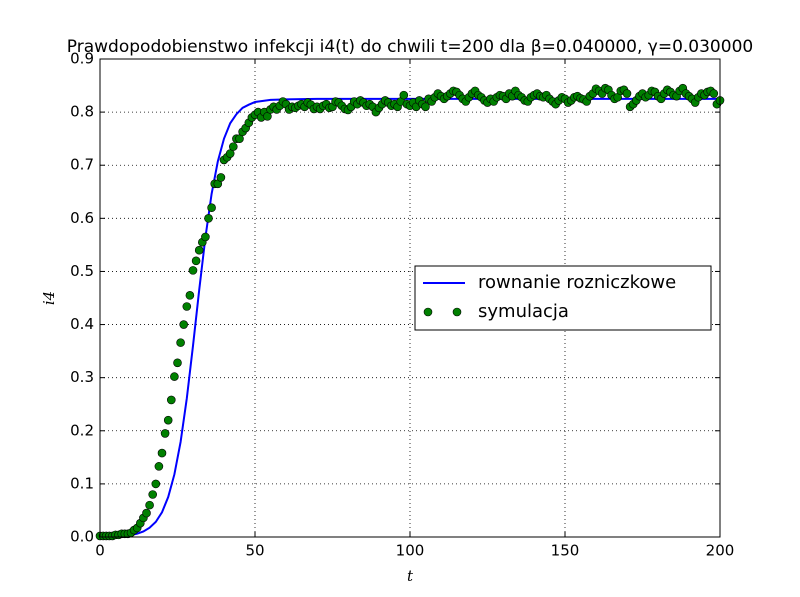 This screenshot has height=597, width=800. I want to click on x-tick-label: 150, so click(565, 551).